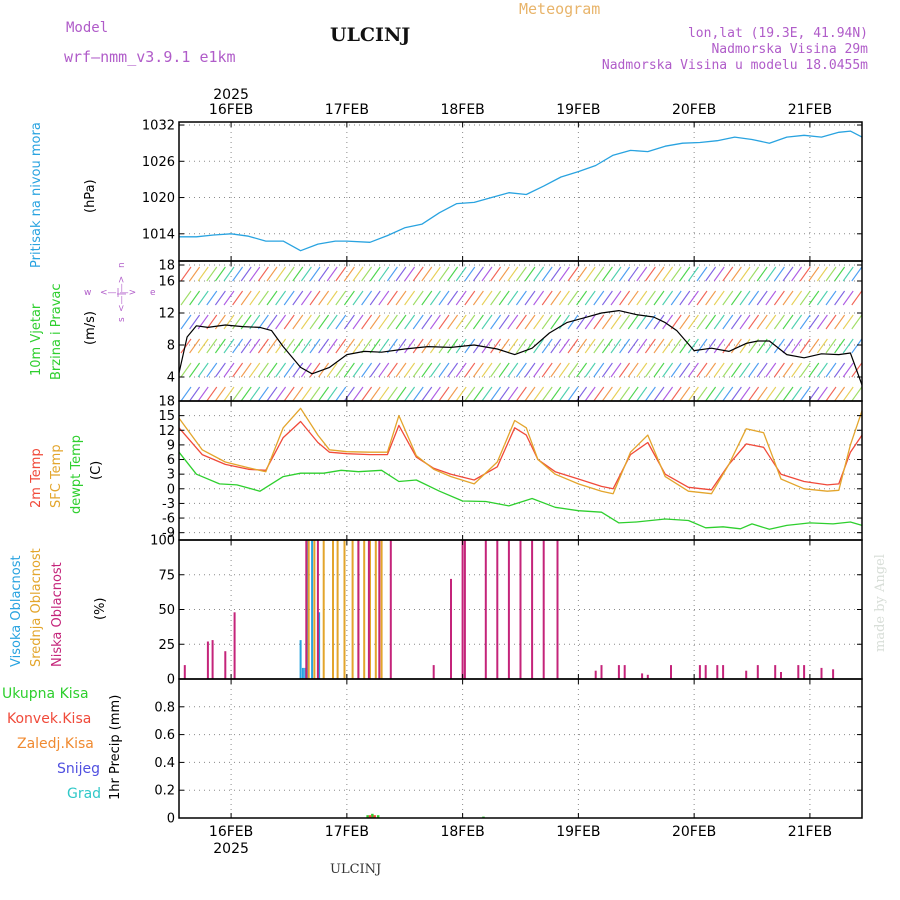 The image size is (900, 900). What do you see at coordinates (560, 9) in the screenshot?
I see `product-title: Meteogram` at bounding box center [560, 9].